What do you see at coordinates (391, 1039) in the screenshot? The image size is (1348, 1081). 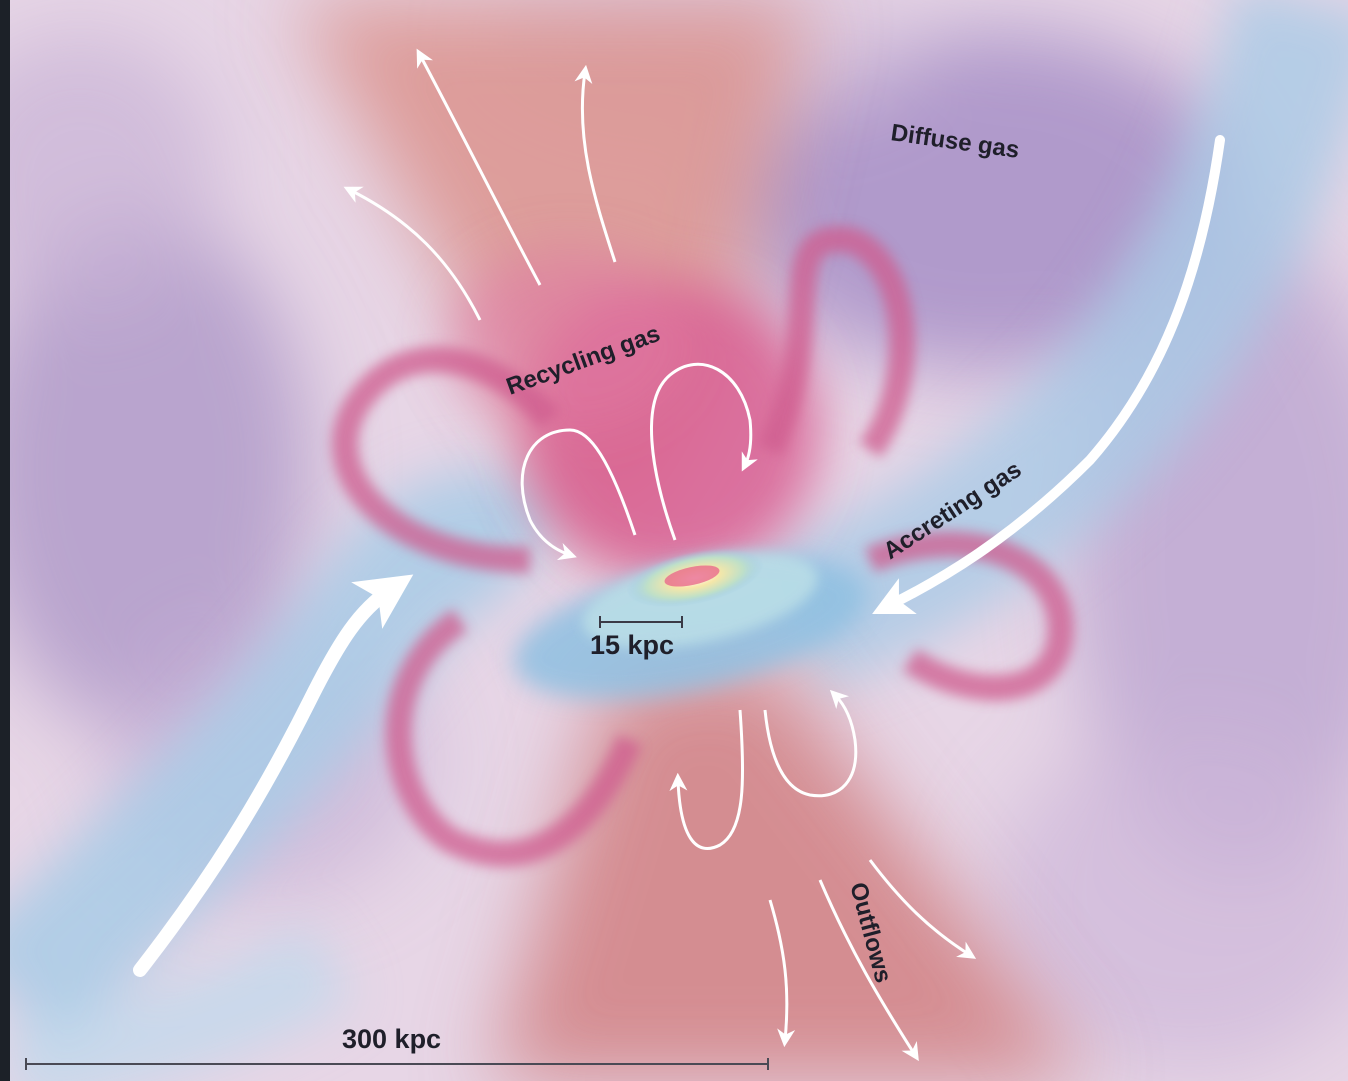 I see `large-scale-label: 300 kpc` at bounding box center [391, 1039].